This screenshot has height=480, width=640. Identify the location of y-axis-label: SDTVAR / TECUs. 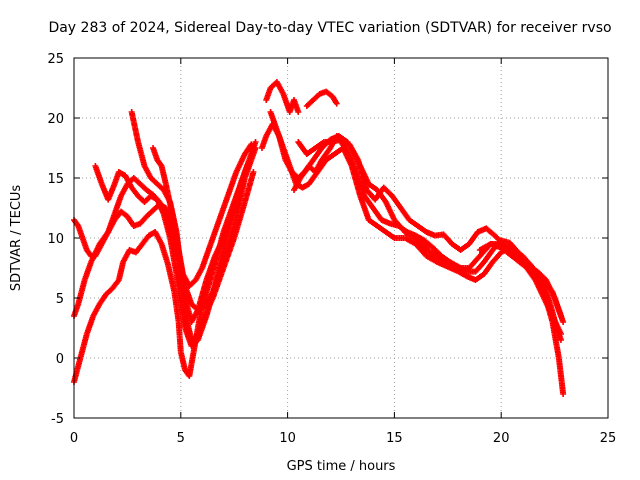
(16, 238).